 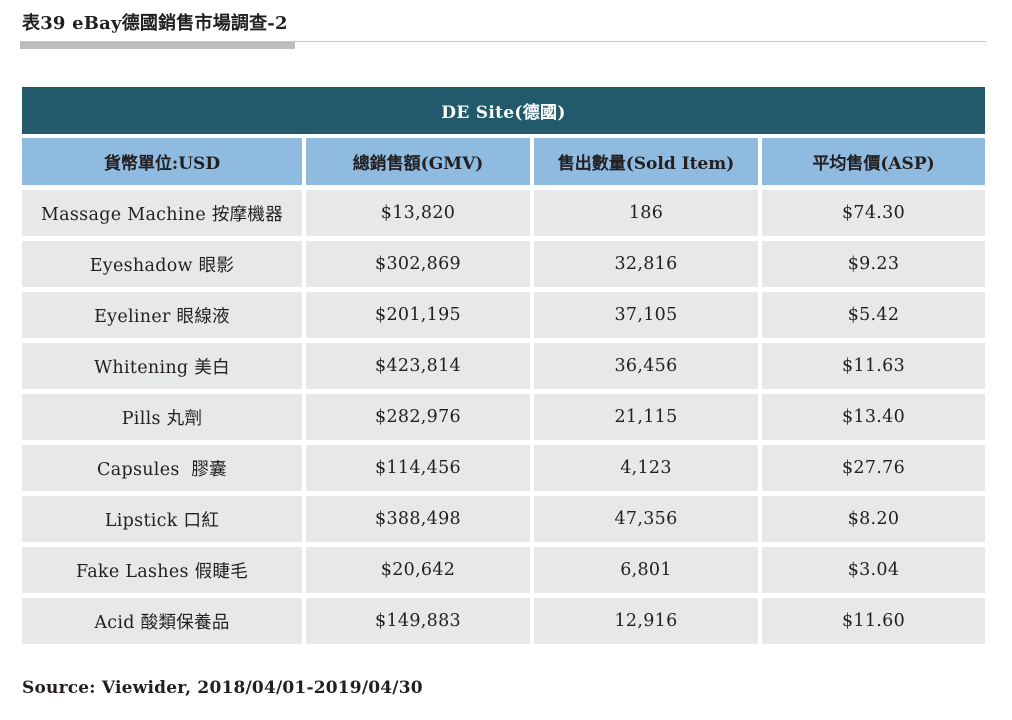 What do you see at coordinates (418, 161) in the screenshot?
I see `header-gmv: 總銷售額(GMV)` at bounding box center [418, 161].